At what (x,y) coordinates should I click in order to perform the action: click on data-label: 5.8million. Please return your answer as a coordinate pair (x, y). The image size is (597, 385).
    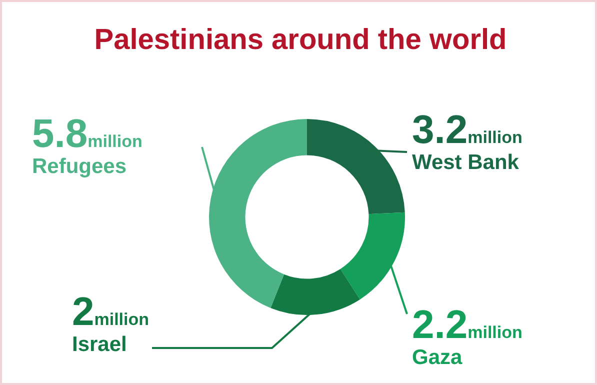
    Looking at the image, I should click on (87, 134).